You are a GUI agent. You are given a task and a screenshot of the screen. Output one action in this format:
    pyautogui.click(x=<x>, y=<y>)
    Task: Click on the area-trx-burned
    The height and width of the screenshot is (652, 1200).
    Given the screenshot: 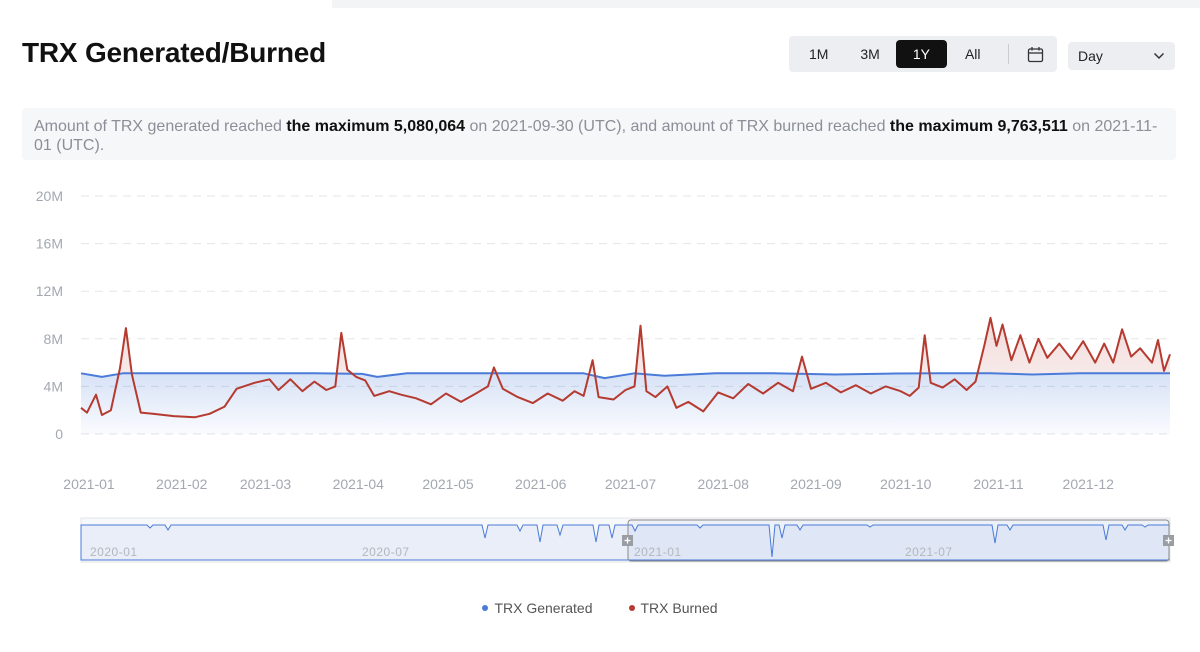 What is the action you would take?
    pyautogui.click(x=644, y=345)
    